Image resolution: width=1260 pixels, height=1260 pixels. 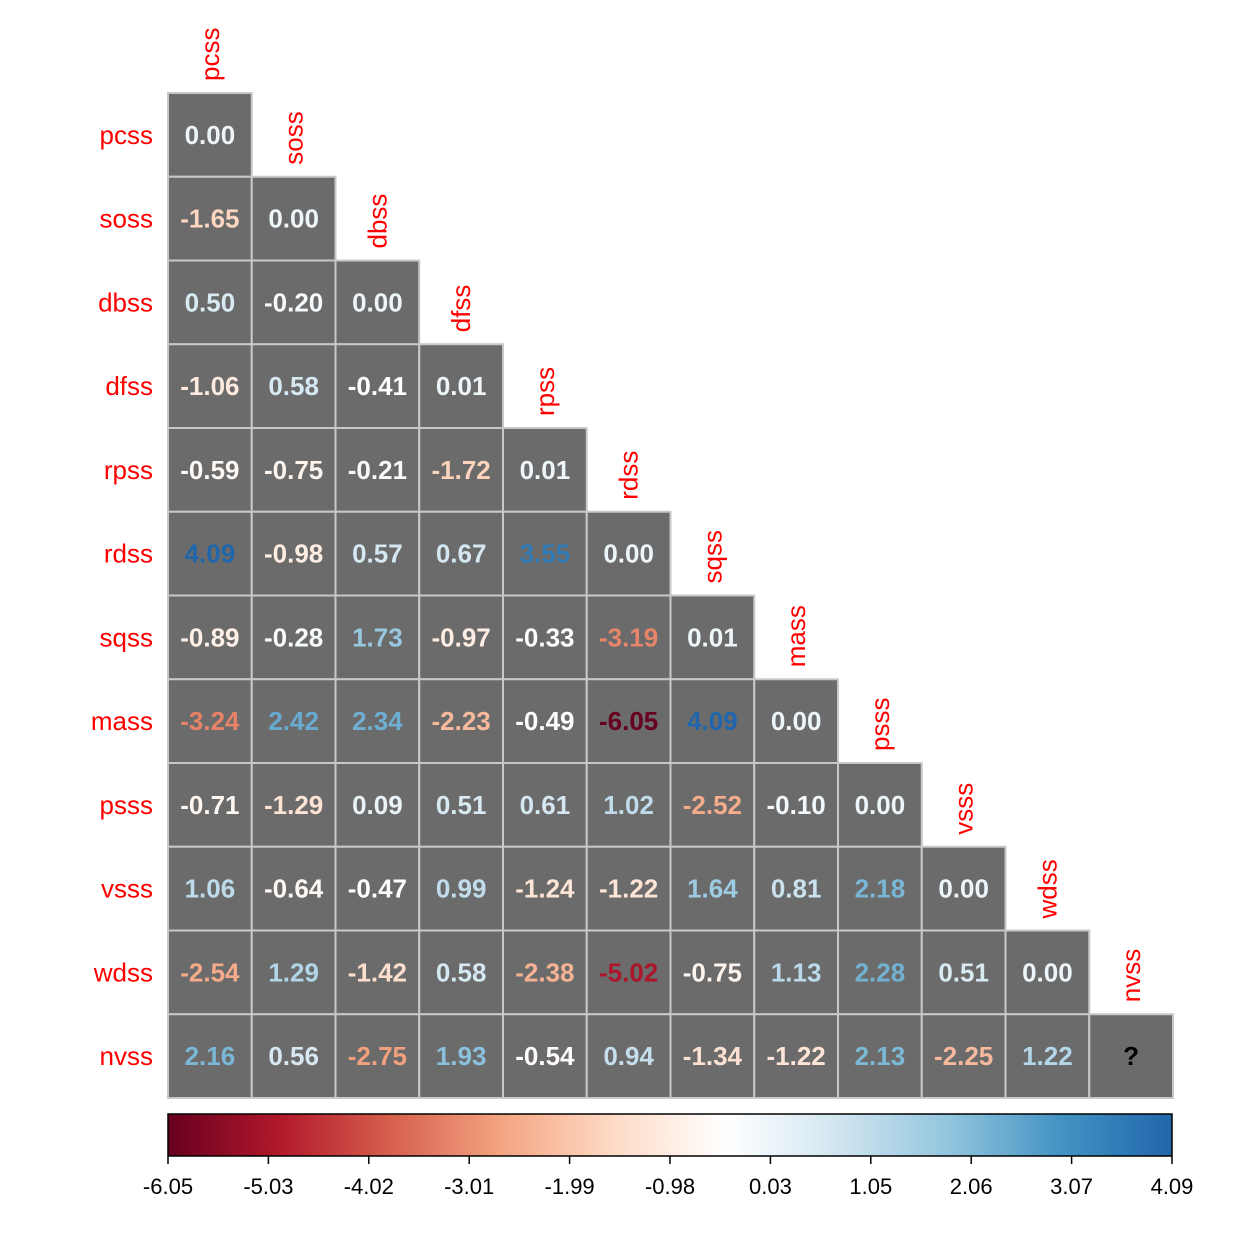 I want to click on cell-value-nvss-vsss: -2.25, so click(x=963, y=1056).